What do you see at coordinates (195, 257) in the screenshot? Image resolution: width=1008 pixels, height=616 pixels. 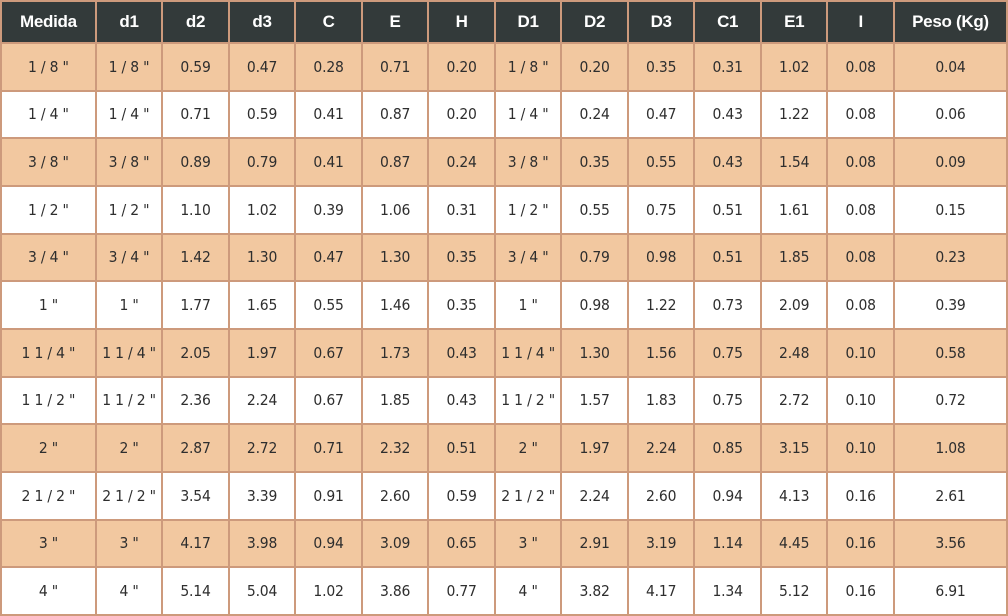 I see `table-cell: 1.42` at bounding box center [195, 257].